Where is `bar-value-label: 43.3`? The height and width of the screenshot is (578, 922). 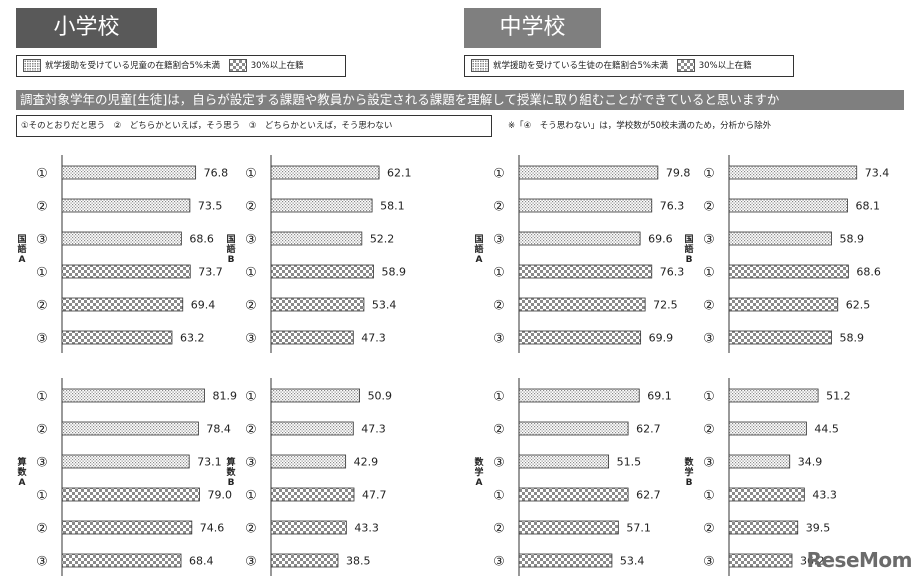 bar-value-label: 43.3 is located at coordinates (366, 528).